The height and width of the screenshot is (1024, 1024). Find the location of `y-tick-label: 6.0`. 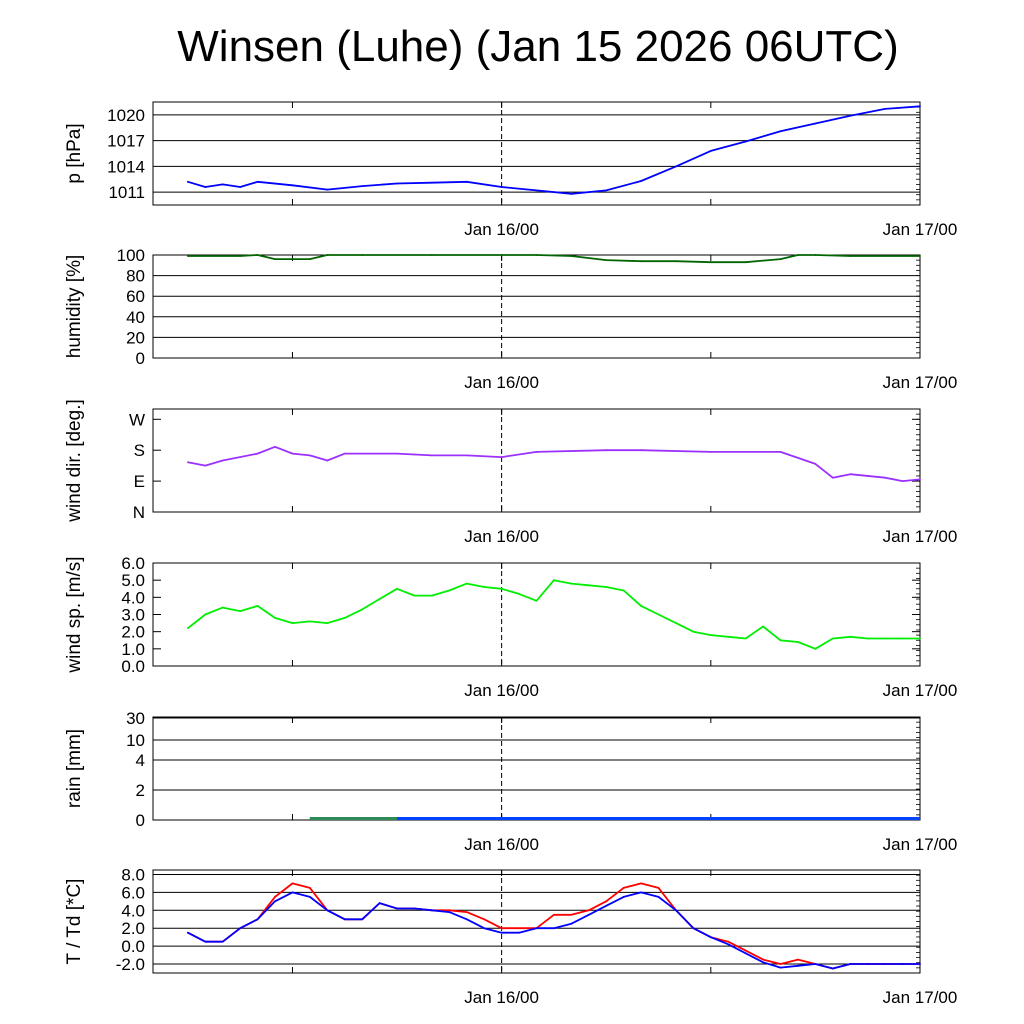

y-tick-label: 6.0 is located at coordinates (133, 892).